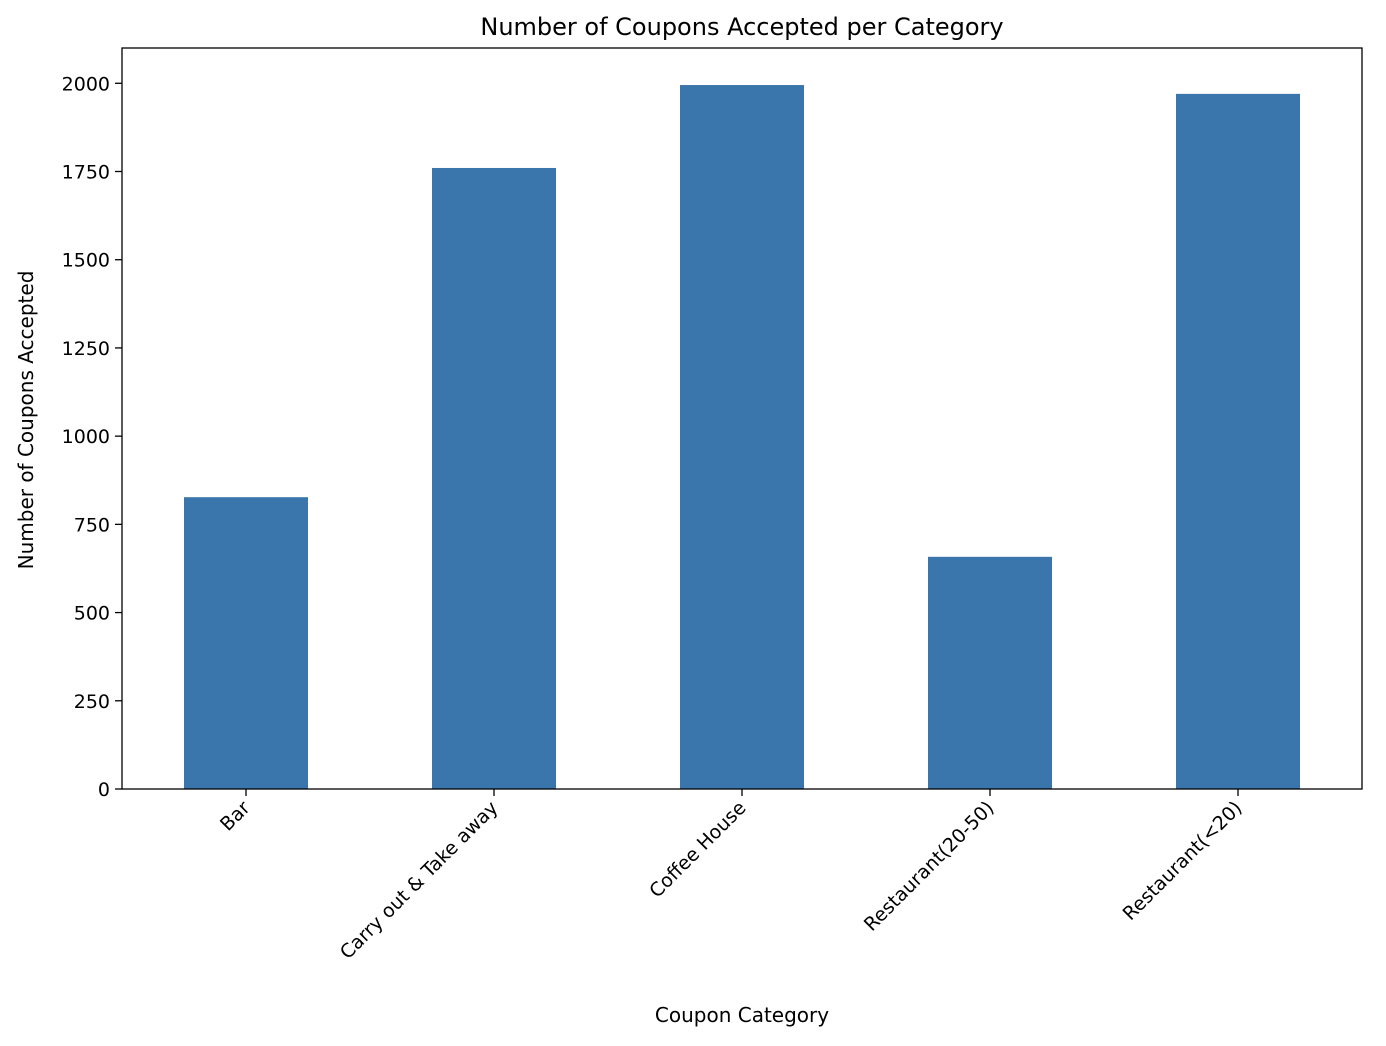 The width and height of the screenshot is (1386, 1046). Describe the element at coordinates (92, 525) in the screenshot. I see `y-tick-label: 750` at that location.